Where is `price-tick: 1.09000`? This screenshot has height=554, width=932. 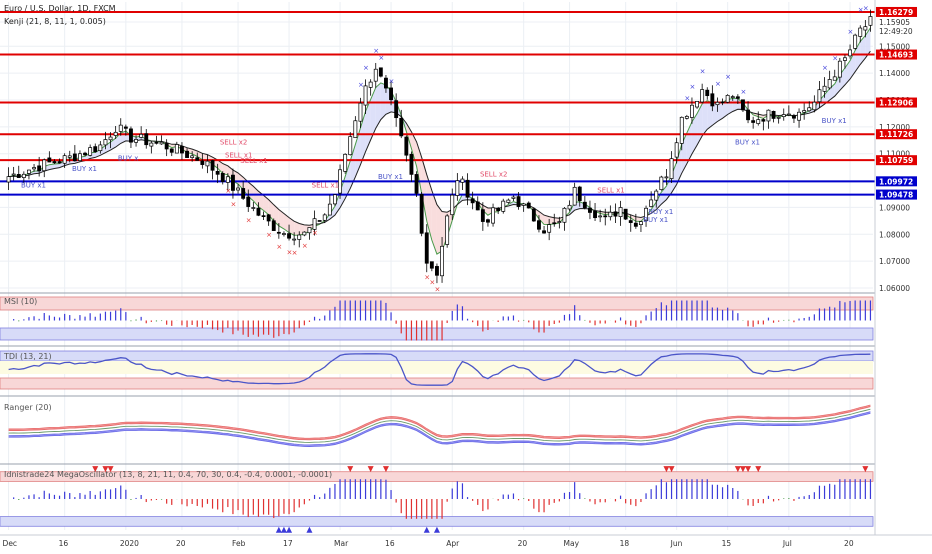
price-tick: 1.09000 is located at coordinates (894, 207).